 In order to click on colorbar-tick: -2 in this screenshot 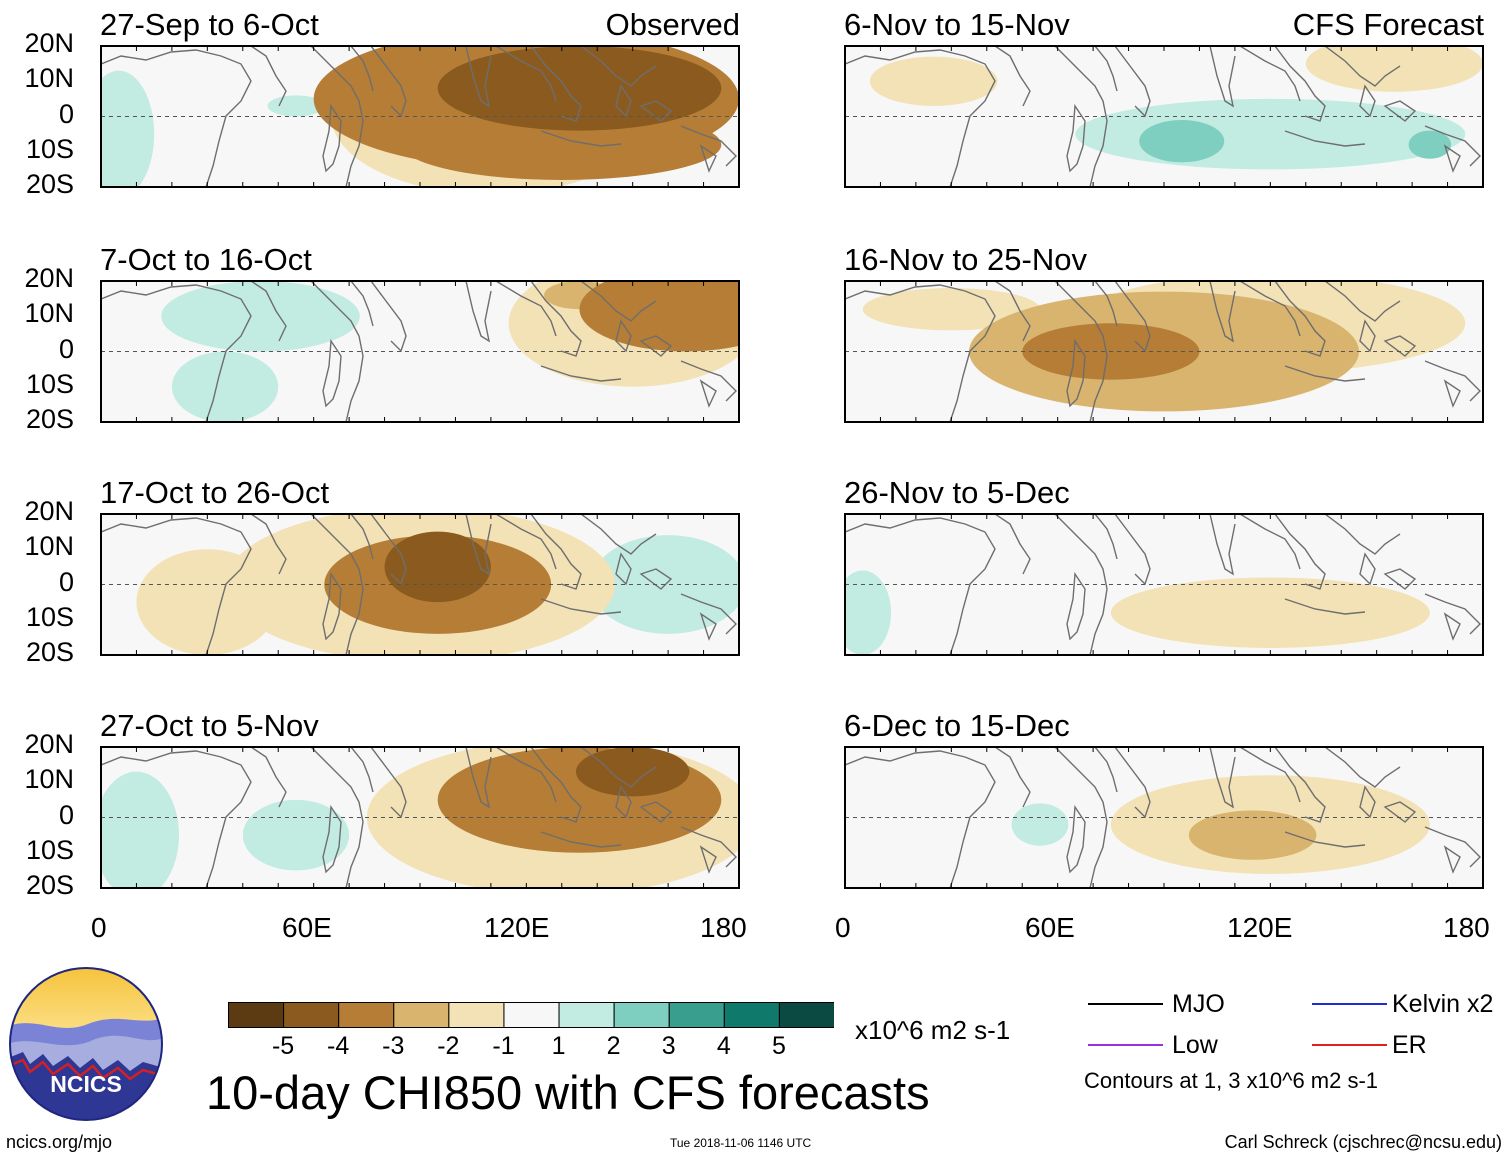, I will do `click(448, 1046)`.